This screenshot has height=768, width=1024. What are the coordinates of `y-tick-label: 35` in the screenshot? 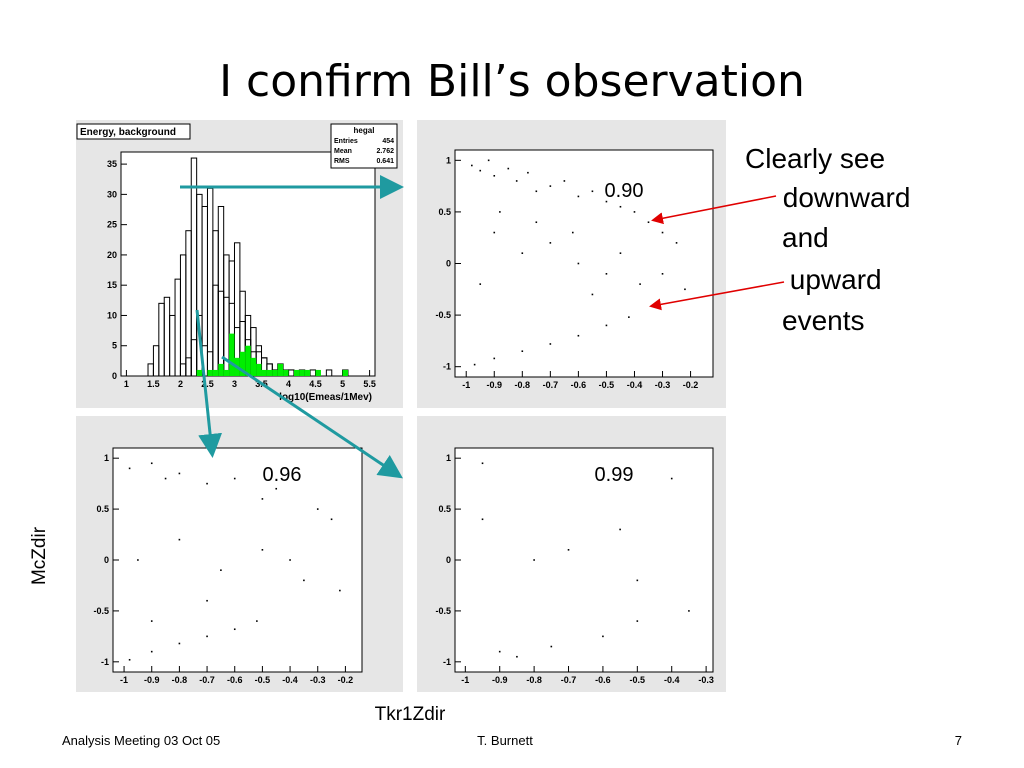 It's located at (112, 164).